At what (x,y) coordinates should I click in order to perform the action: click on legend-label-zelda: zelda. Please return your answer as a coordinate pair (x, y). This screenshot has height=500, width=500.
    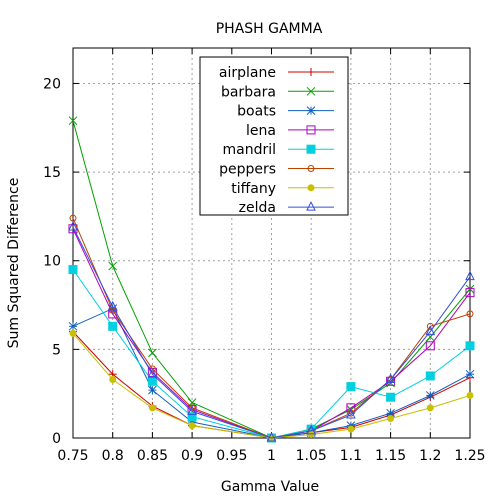
    Looking at the image, I should click on (257, 208).